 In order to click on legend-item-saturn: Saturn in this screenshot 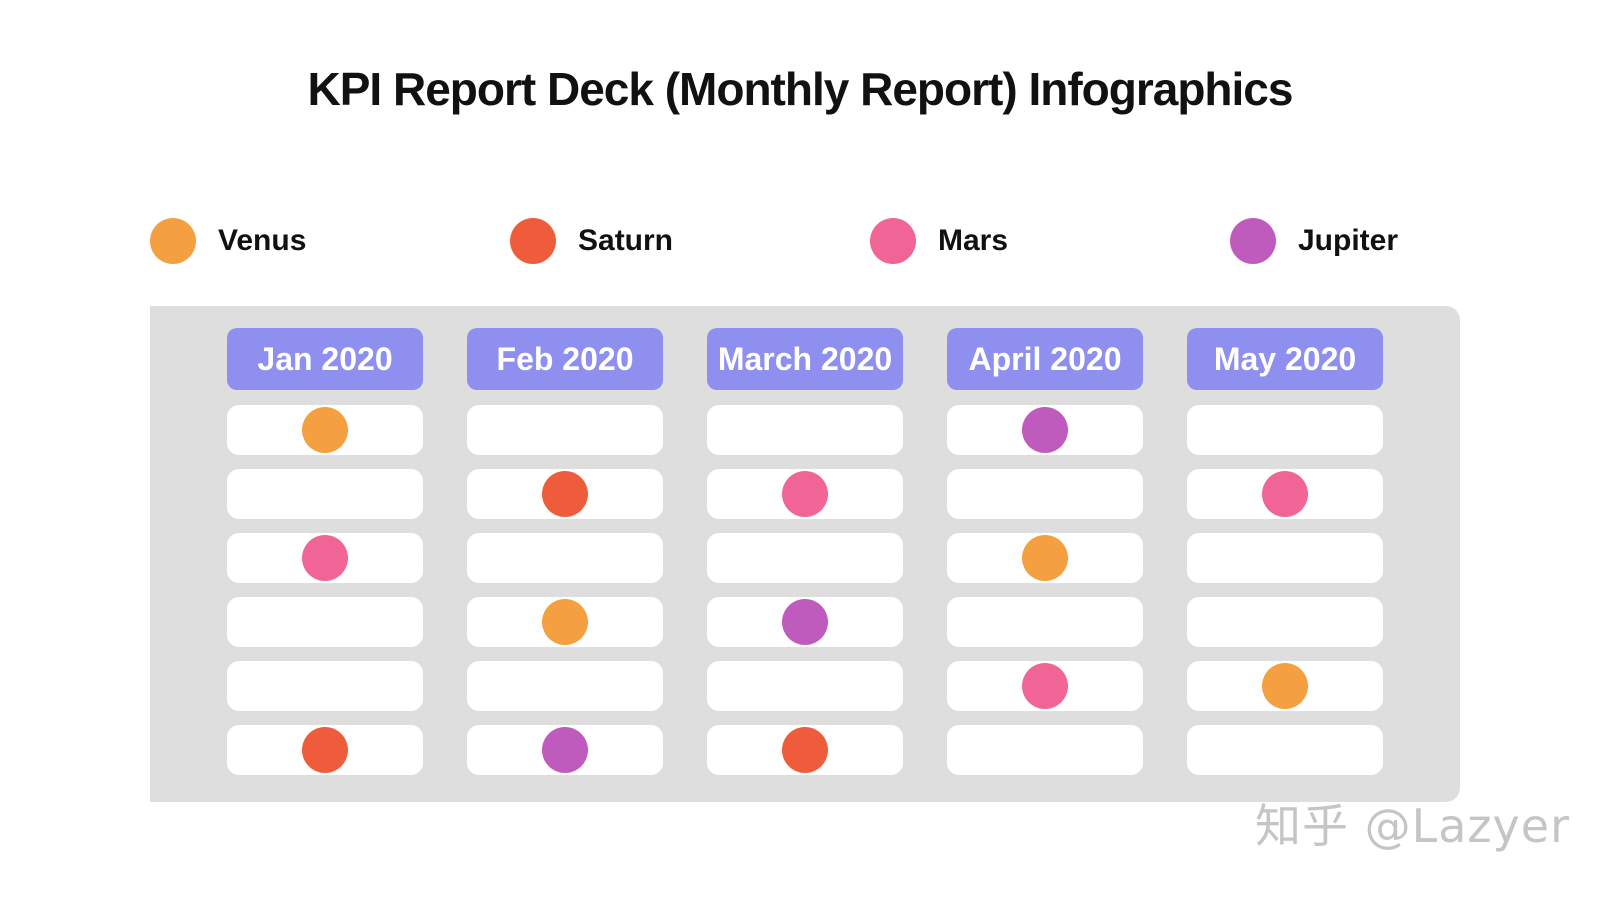, I will do `click(591, 241)`.